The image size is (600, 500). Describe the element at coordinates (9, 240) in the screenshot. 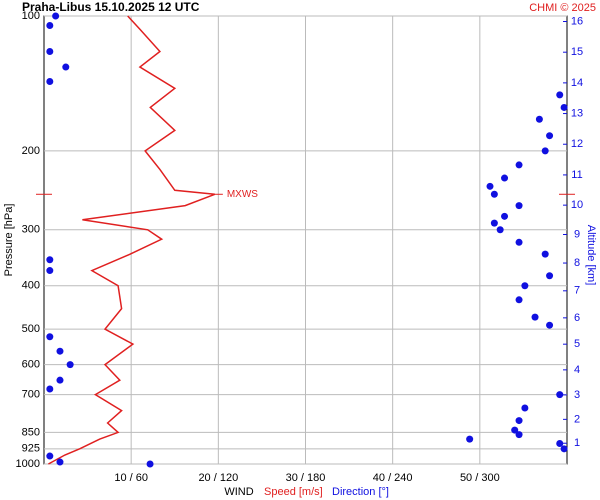

I see `y-axis-label: Pressure [hPa]` at that location.